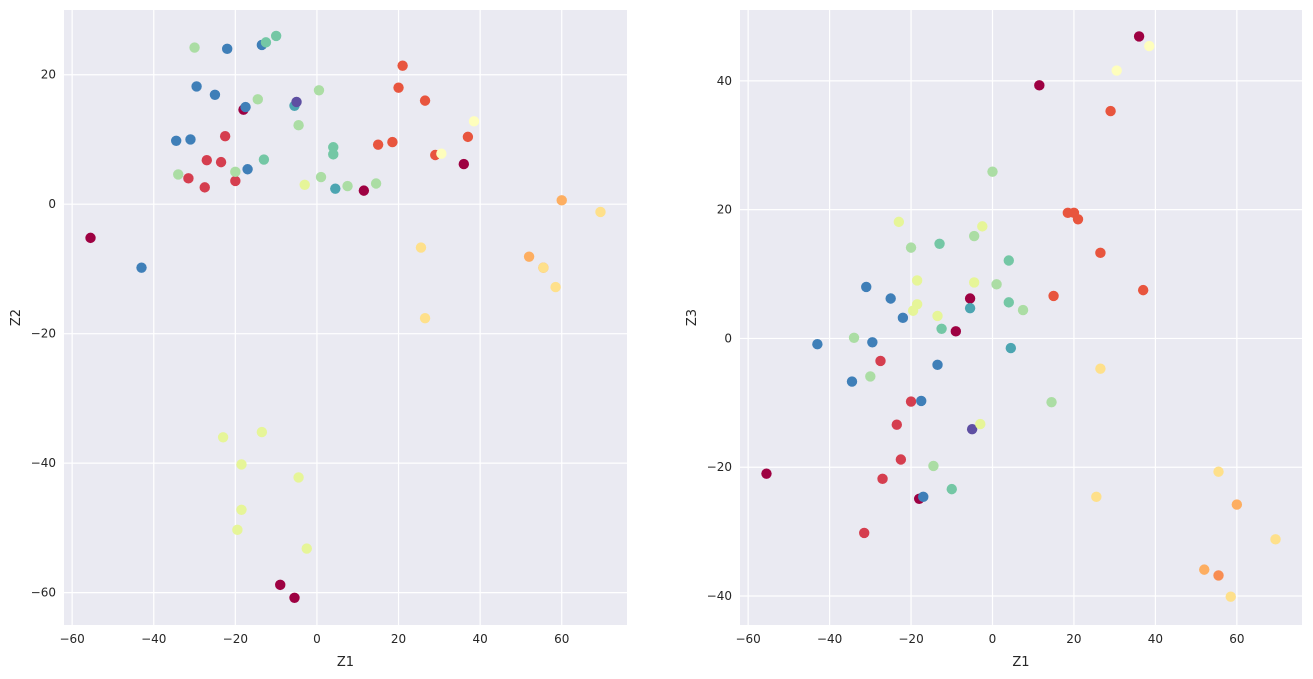  What do you see at coordinates (993, 639) in the screenshot?
I see `x-tick-label: 0` at bounding box center [993, 639].